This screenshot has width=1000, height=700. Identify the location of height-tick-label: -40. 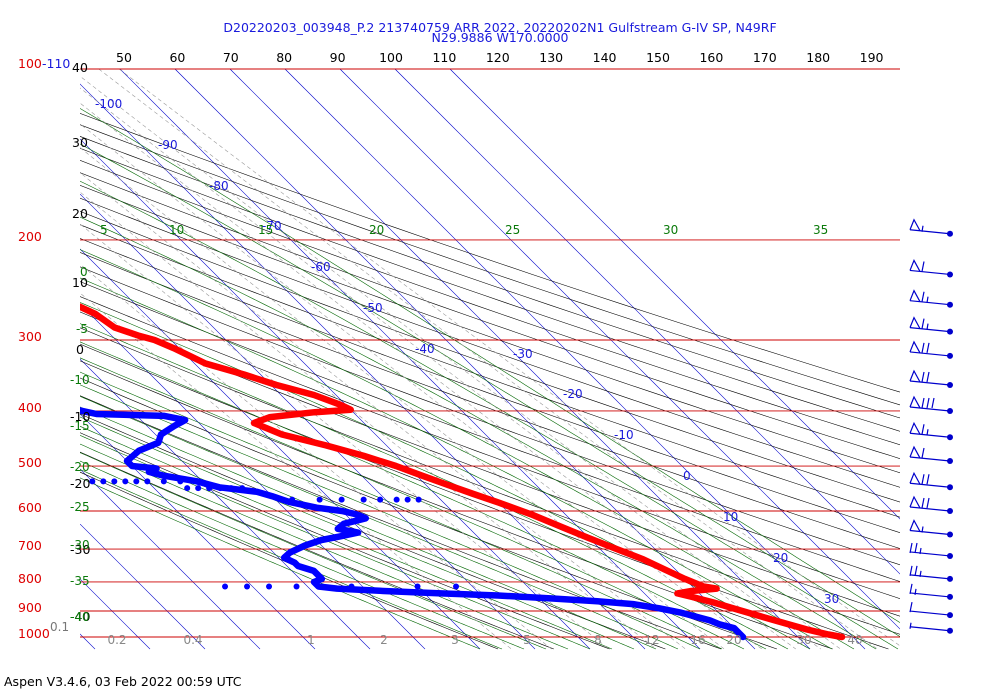
(80, 616).